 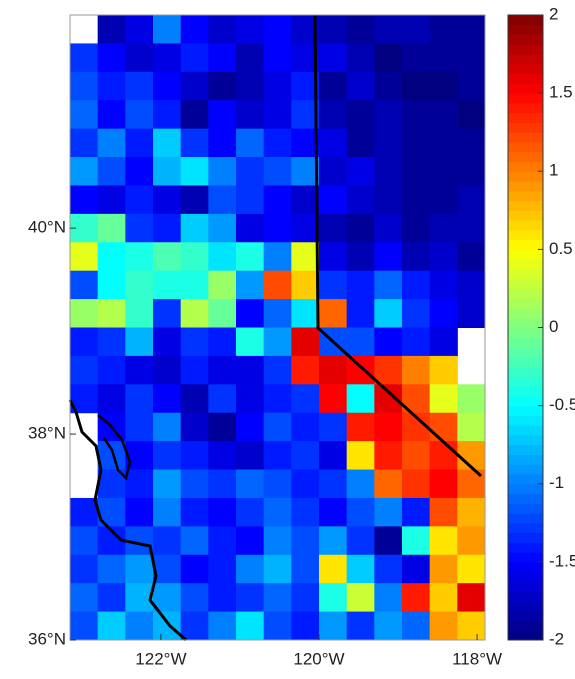 What do you see at coordinates (114, 447) in the screenshot?
I see `bay-outline` at bounding box center [114, 447].